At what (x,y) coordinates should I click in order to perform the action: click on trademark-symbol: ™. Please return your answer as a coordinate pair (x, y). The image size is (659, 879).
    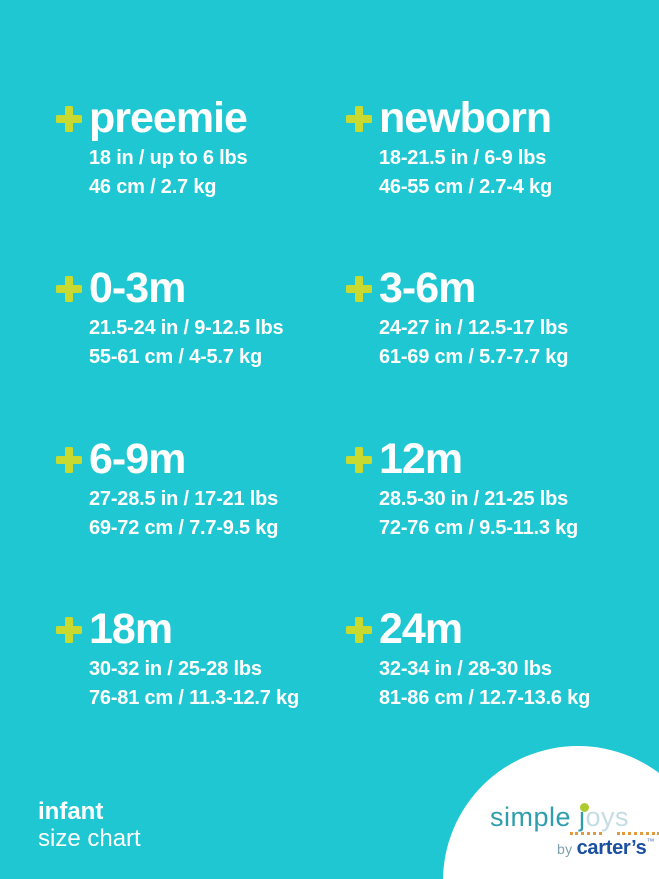
    Looking at the image, I should click on (650, 841).